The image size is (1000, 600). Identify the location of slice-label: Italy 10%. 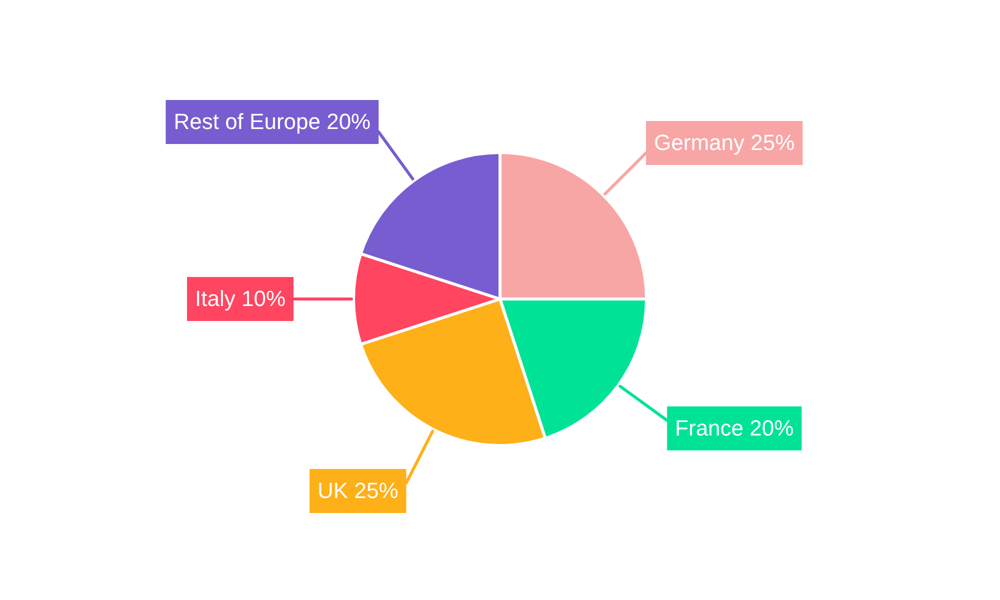
(240, 299).